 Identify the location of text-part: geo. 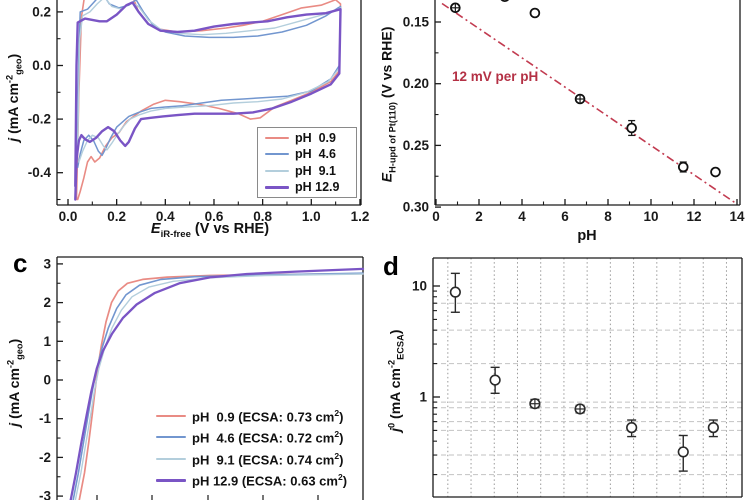
(19, 351).